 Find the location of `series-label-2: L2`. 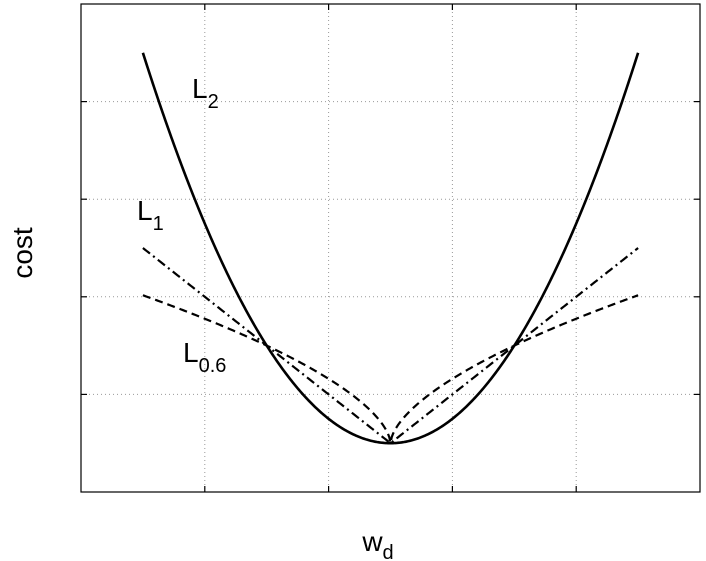

series-label-2: L2 is located at coordinates (205, 93).